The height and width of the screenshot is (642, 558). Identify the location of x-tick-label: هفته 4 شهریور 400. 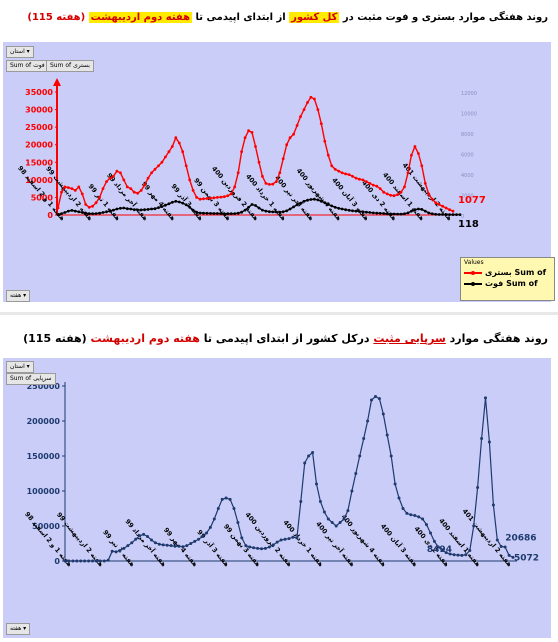
(319, 195).